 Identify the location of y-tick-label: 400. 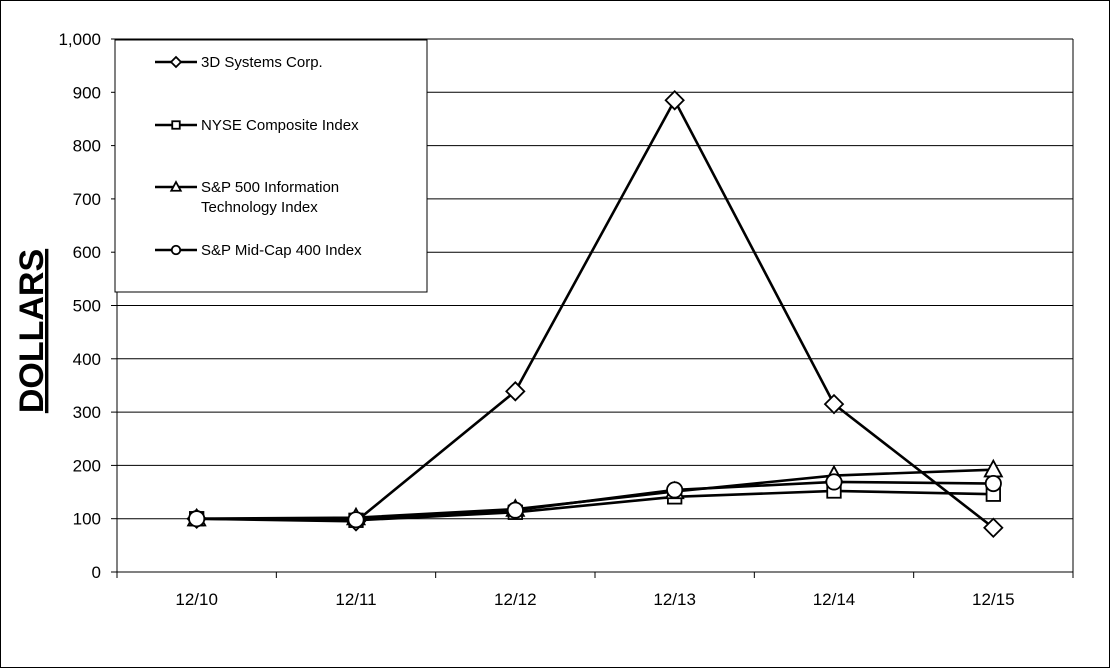
(87, 359).